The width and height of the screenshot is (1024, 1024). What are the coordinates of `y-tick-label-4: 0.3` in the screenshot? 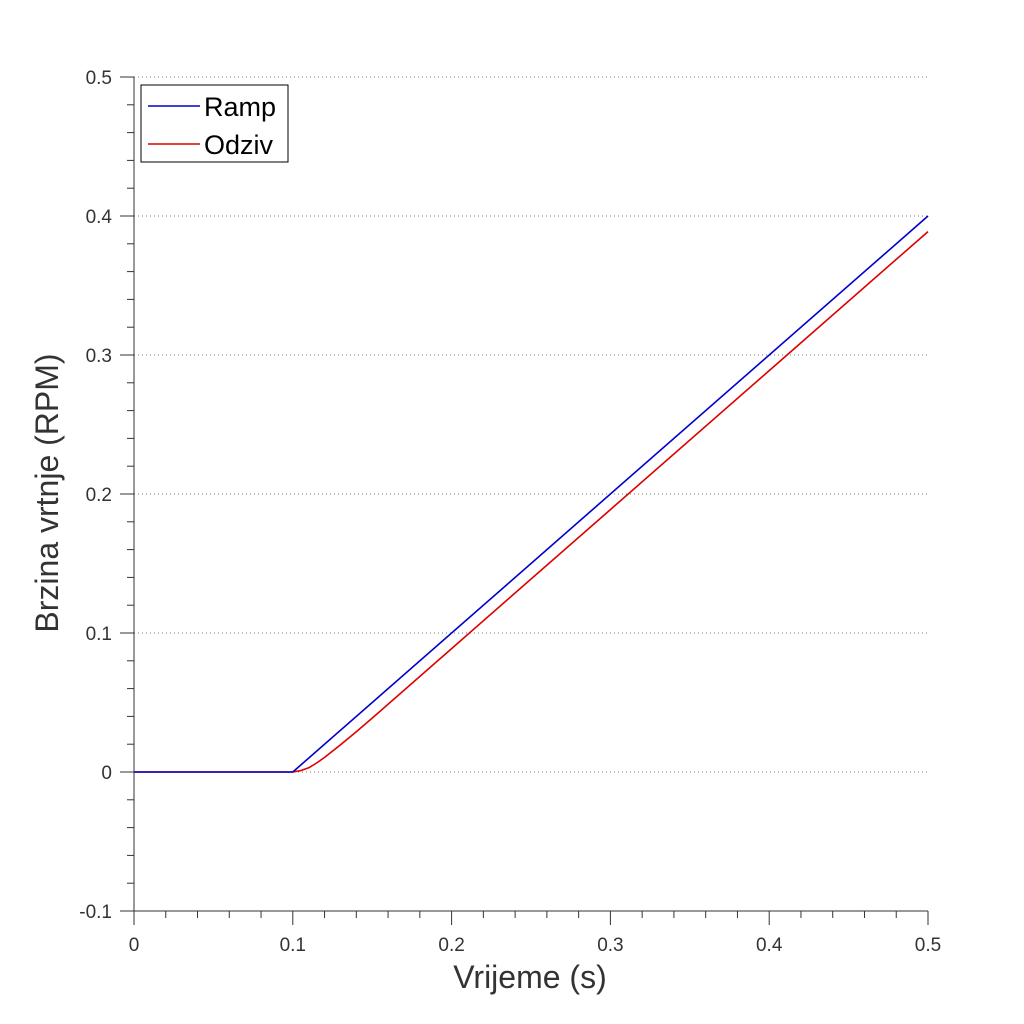 It's located at (99, 356).